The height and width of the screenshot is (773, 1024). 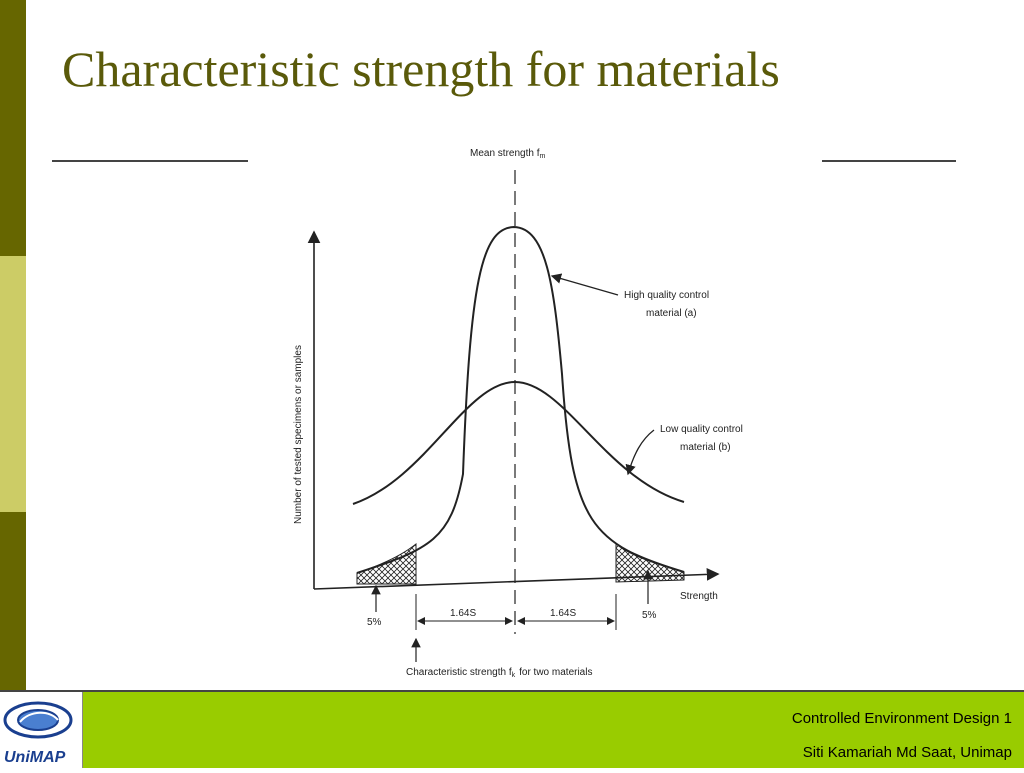 I want to click on left-accent-bar, so click(x=13, y=384).